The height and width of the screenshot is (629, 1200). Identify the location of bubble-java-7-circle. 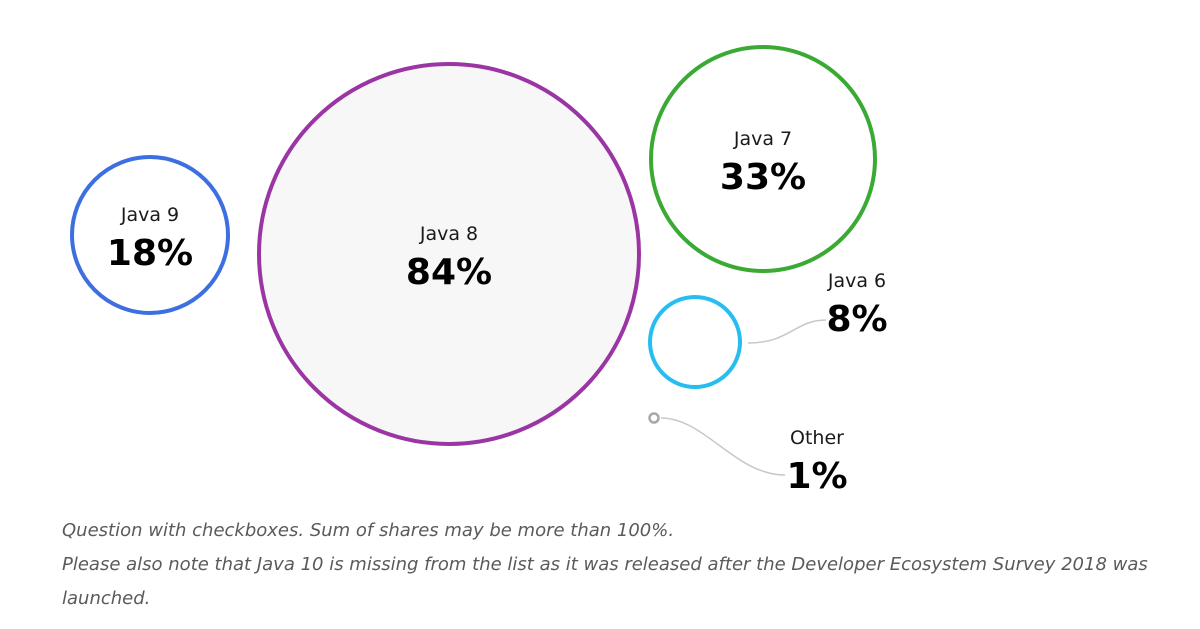
(763, 159).